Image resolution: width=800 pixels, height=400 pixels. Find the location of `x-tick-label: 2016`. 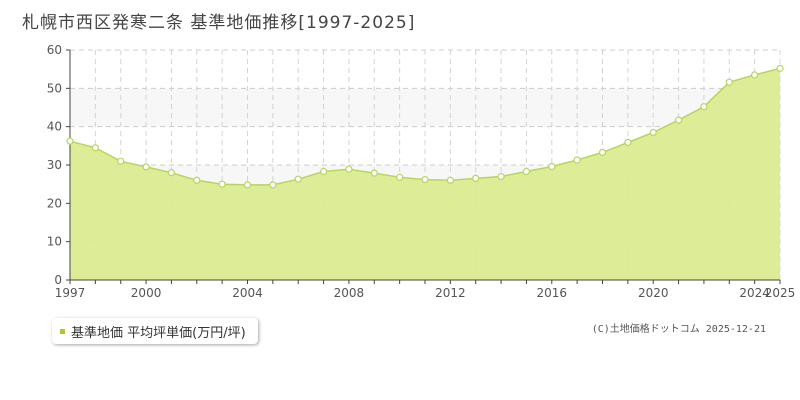

x-tick-label: 2016 is located at coordinates (552, 293).